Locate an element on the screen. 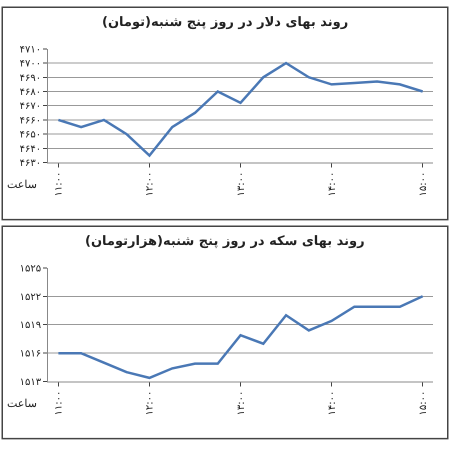  y-tick-label: ۴۶۷۰ is located at coordinates (31, 106).